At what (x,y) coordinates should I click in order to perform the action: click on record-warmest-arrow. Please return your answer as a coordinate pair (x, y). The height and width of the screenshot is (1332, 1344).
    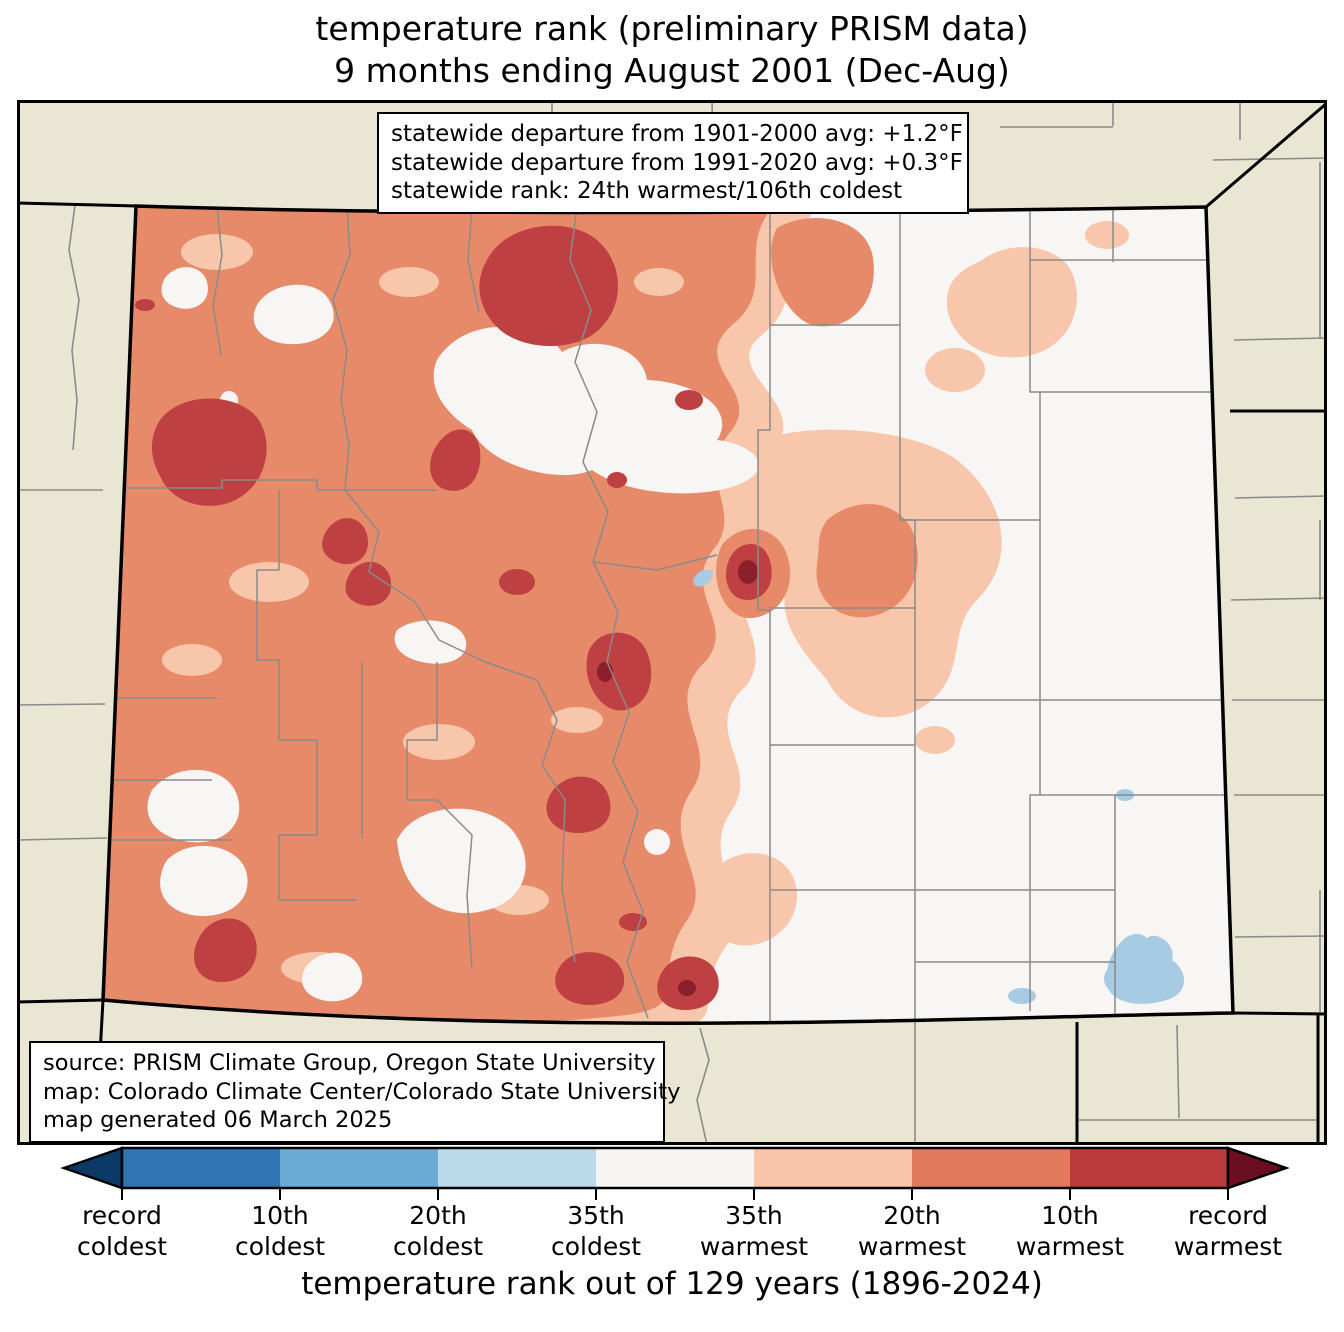
    Looking at the image, I should click on (1258, 1168).